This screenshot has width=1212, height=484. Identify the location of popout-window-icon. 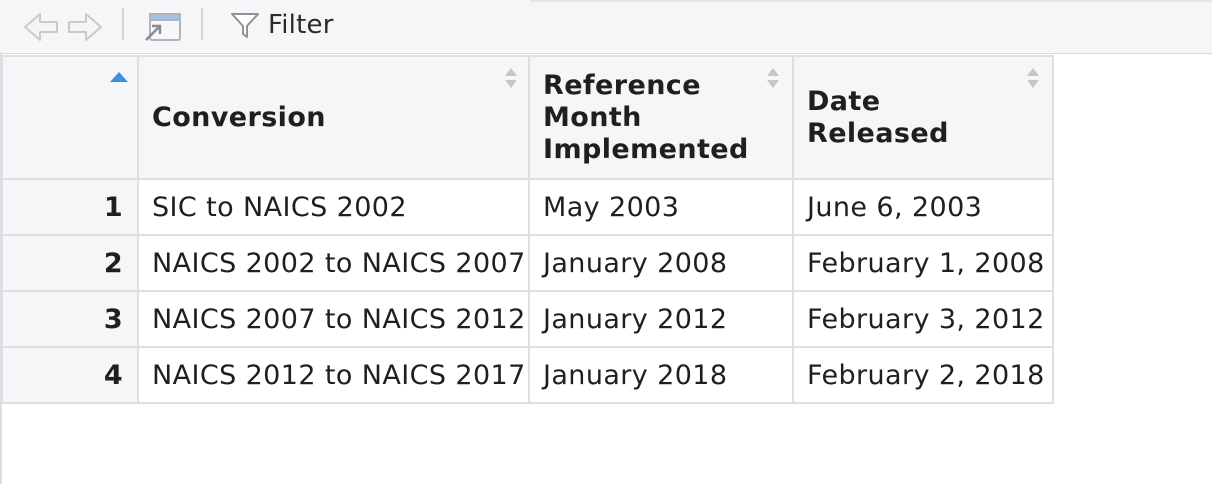
(163, 27).